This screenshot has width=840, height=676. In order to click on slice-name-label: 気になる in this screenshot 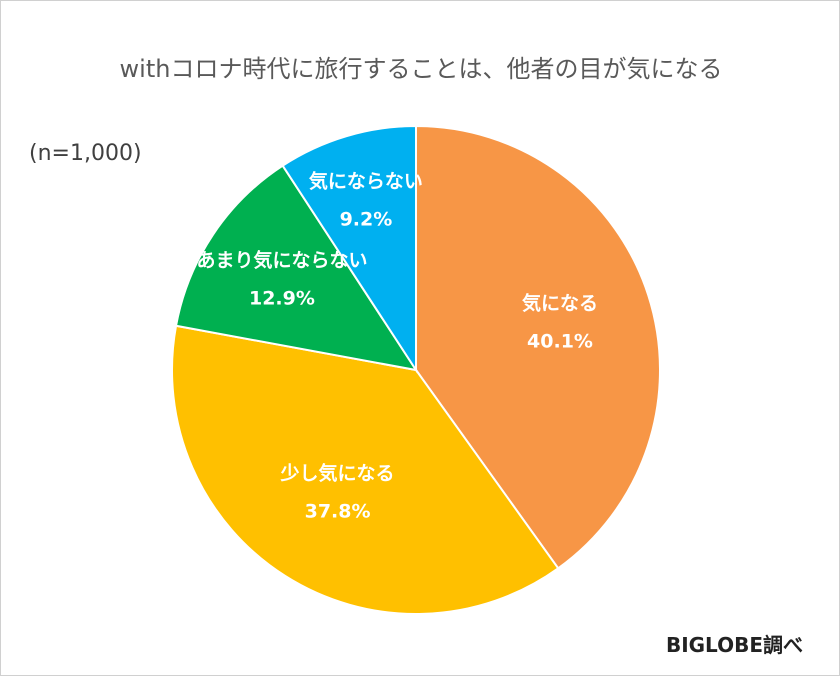, I will do `click(560, 303)`.